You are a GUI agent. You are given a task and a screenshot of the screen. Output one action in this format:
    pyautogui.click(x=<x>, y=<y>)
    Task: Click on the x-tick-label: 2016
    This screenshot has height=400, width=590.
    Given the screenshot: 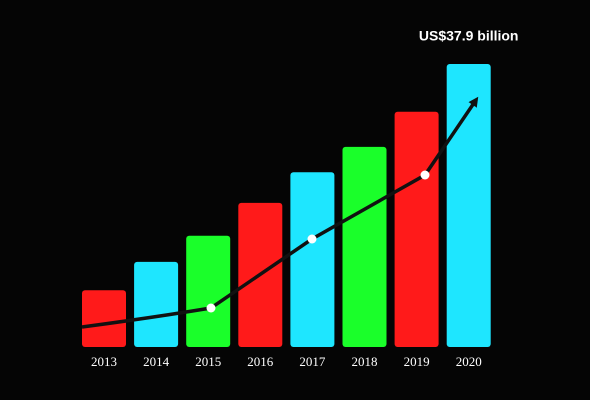 What is the action you would take?
    pyautogui.click(x=260, y=361)
    